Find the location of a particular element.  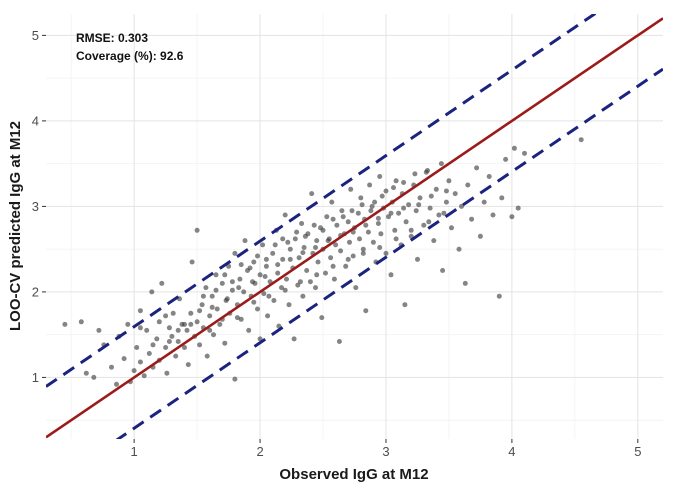

x-tick-label: 1 is located at coordinates (134, 451).